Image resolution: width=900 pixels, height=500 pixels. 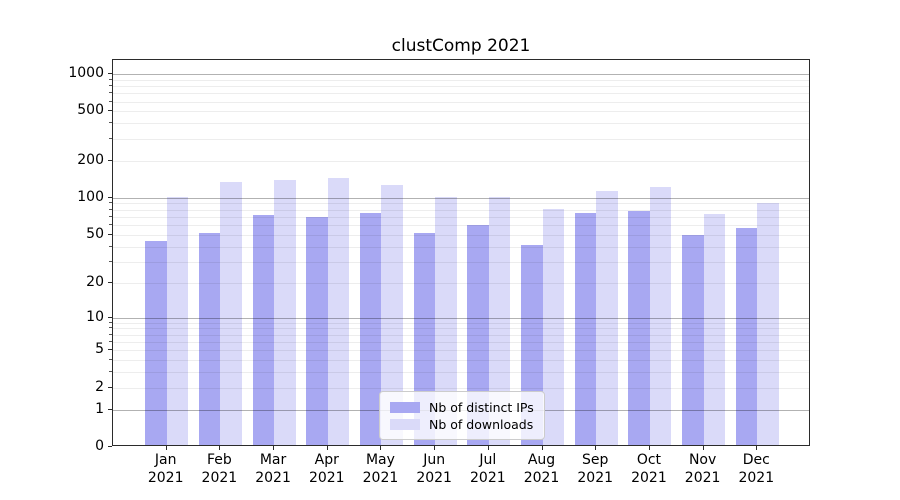 I want to click on x-tick-label-jan: Jan 2021, so click(x=165, y=469).